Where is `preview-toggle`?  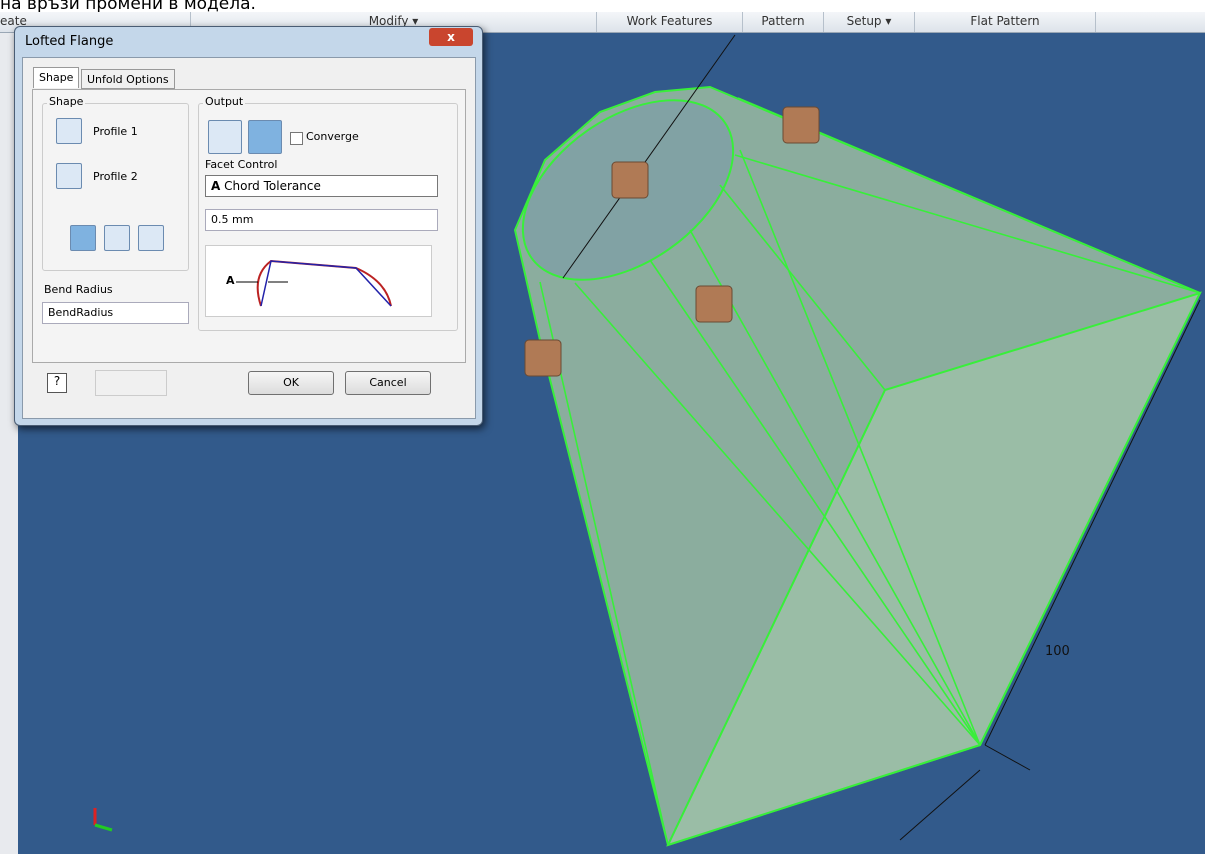
preview-toggle is located at coordinates (131, 383).